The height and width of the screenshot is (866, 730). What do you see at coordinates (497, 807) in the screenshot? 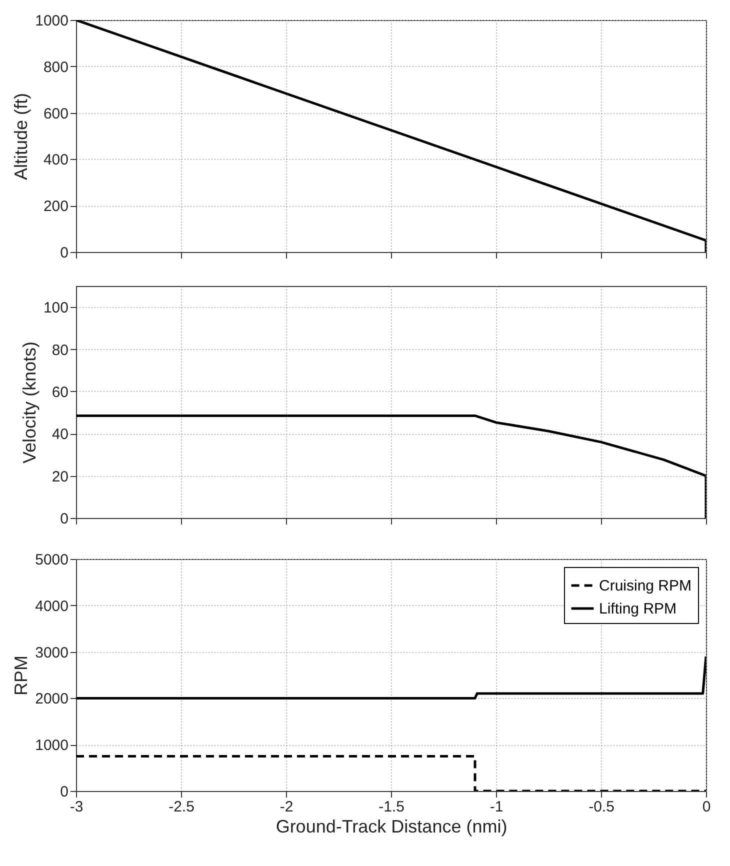
I see `x-tick-label: -1` at bounding box center [497, 807].